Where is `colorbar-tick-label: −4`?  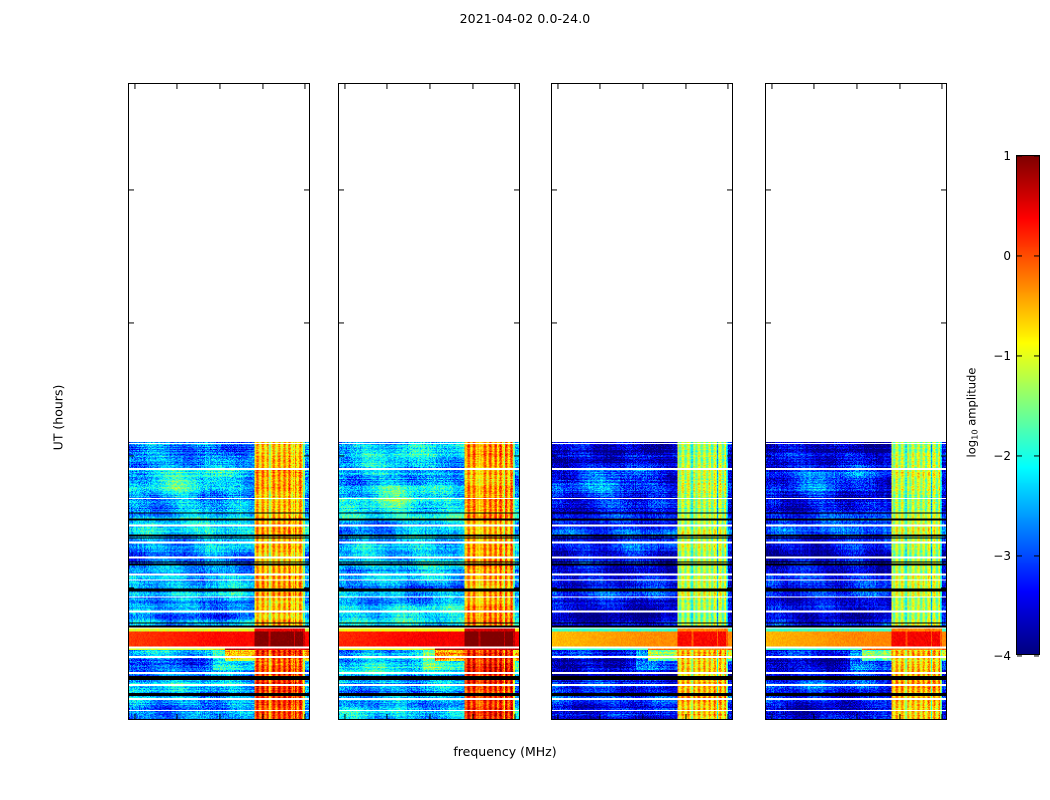 colorbar-tick-label: −4 is located at coordinates (1002, 656).